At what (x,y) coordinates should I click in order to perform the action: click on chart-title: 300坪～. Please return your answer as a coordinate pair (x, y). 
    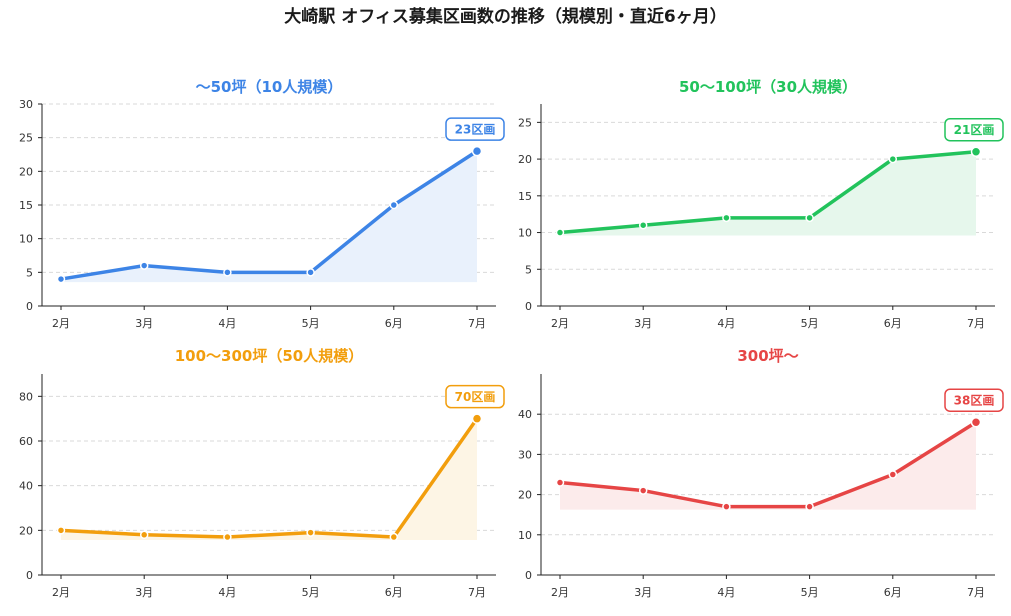
    Looking at the image, I should click on (767, 356).